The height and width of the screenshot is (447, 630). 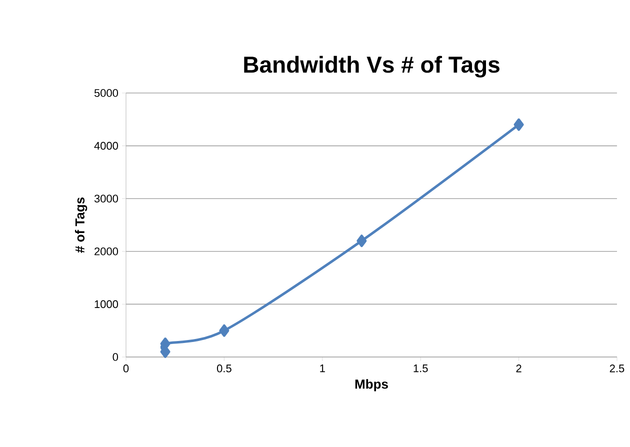 What do you see at coordinates (115, 357) in the screenshot?
I see `y-tick-label: 0` at bounding box center [115, 357].